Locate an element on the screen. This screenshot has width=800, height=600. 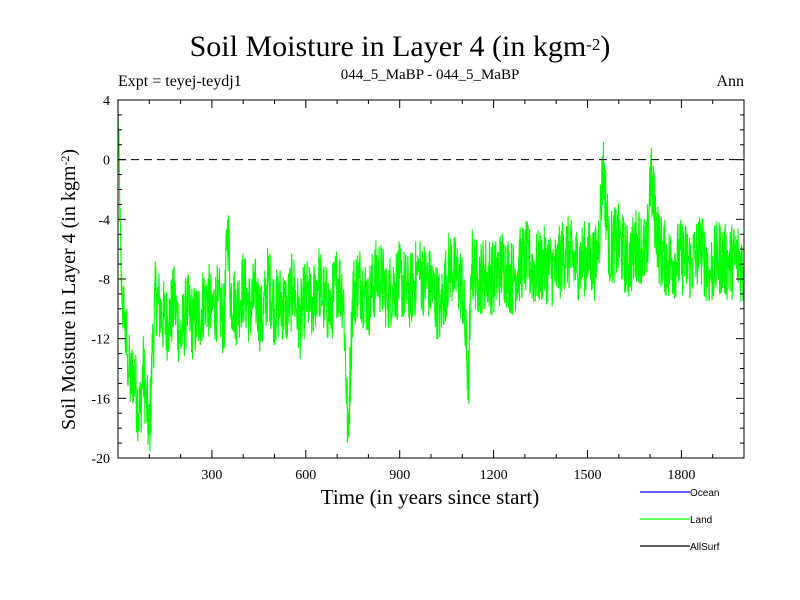
legend: Ocean Land AllSurf is located at coordinates (680, 520).